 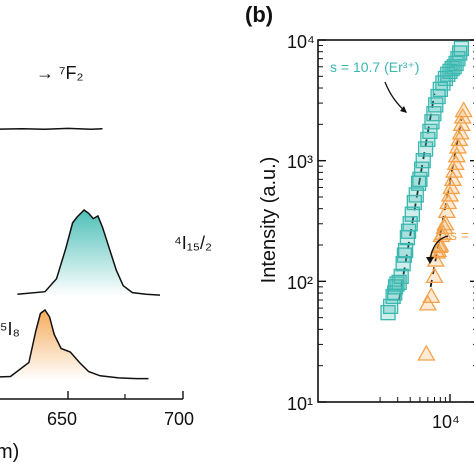 What do you see at coordinates (62, 419) in the screenshot?
I see `left-x-tick-label: 650` at bounding box center [62, 419].